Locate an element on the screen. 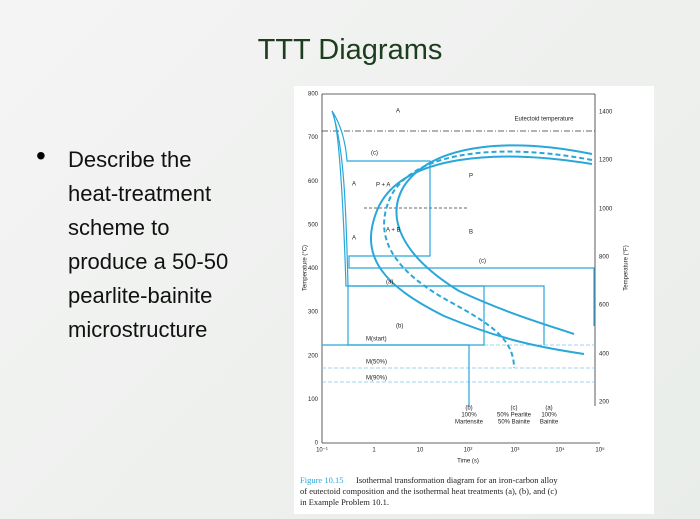 The image size is (700, 519). tick-label: 10³ is located at coordinates (515, 451).